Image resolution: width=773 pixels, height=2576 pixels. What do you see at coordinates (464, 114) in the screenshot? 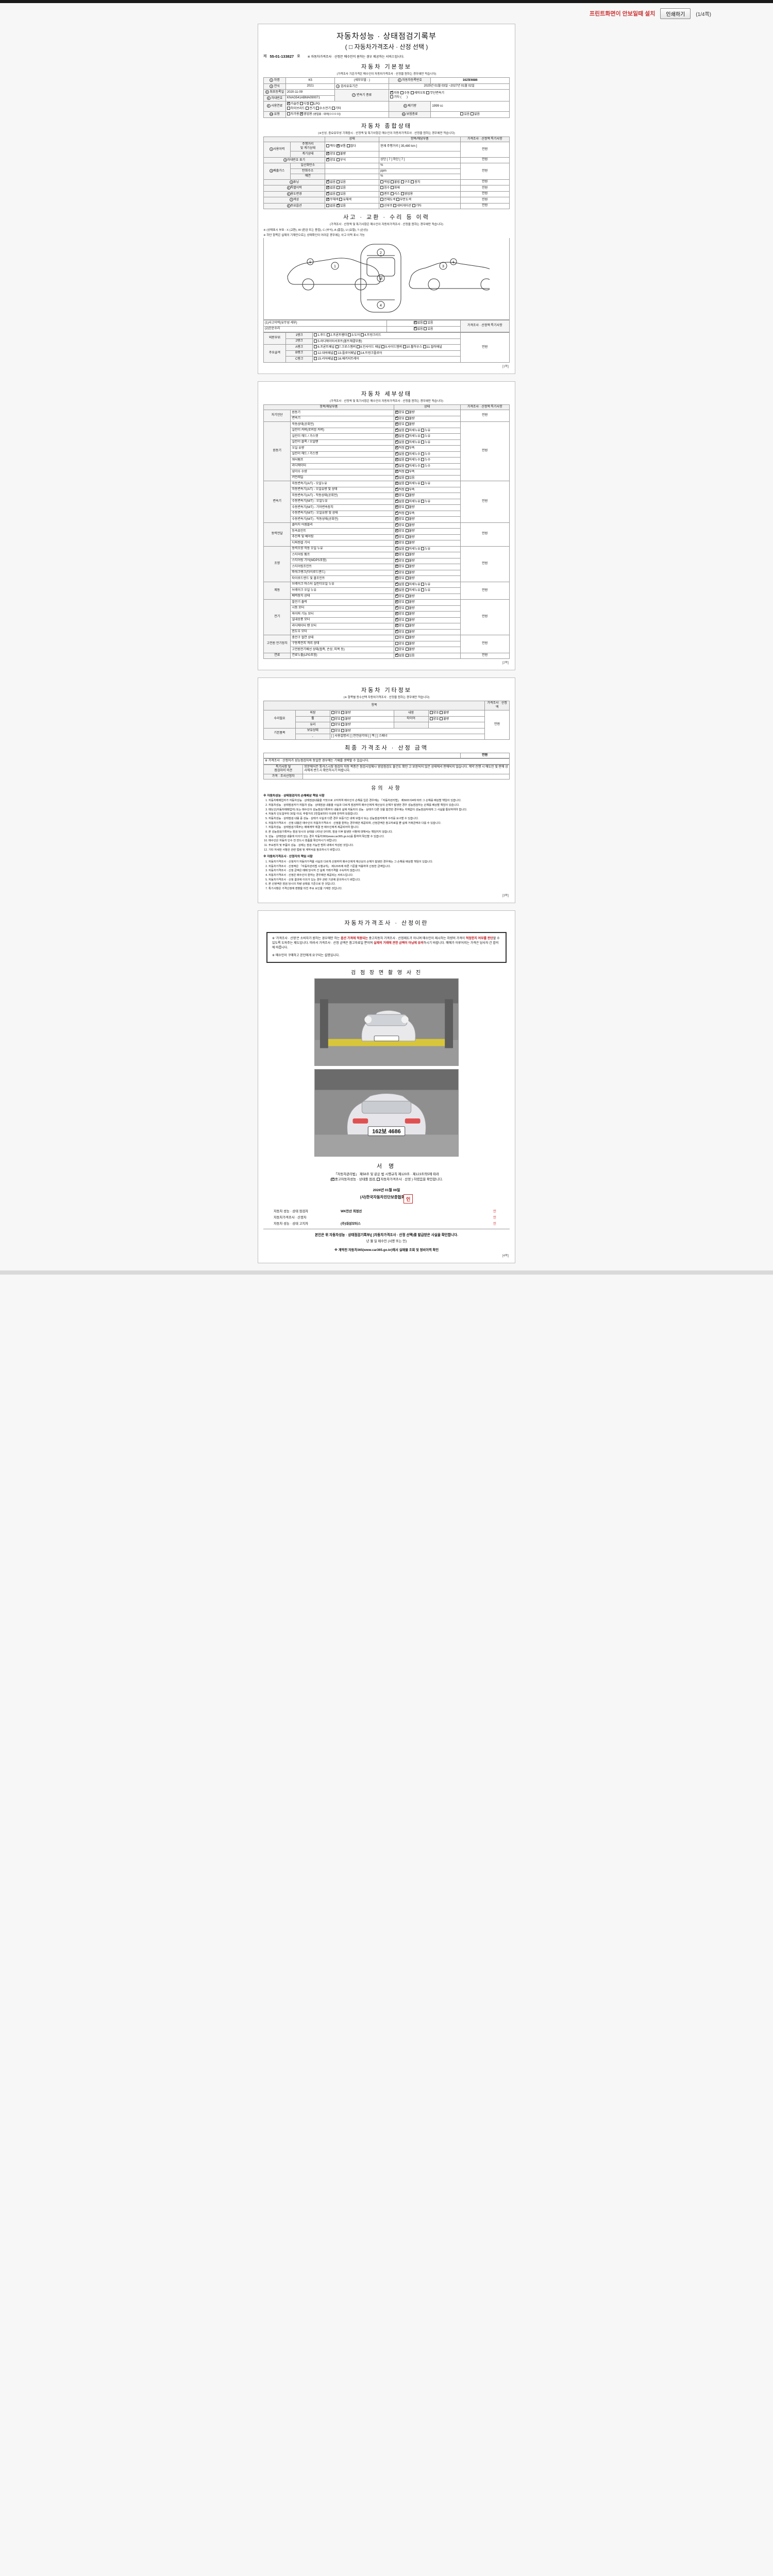
I see `bohum-opt-yes: 있음` at bounding box center [464, 114].